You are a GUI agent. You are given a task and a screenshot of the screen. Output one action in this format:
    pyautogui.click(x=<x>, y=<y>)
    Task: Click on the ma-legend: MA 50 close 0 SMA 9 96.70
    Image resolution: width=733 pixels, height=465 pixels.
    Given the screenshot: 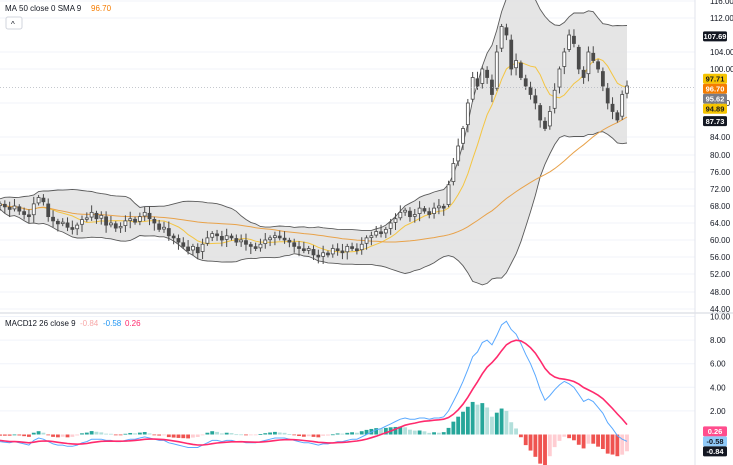 What is the action you would take?
    pyautogui.click(x=58, y=8)
    